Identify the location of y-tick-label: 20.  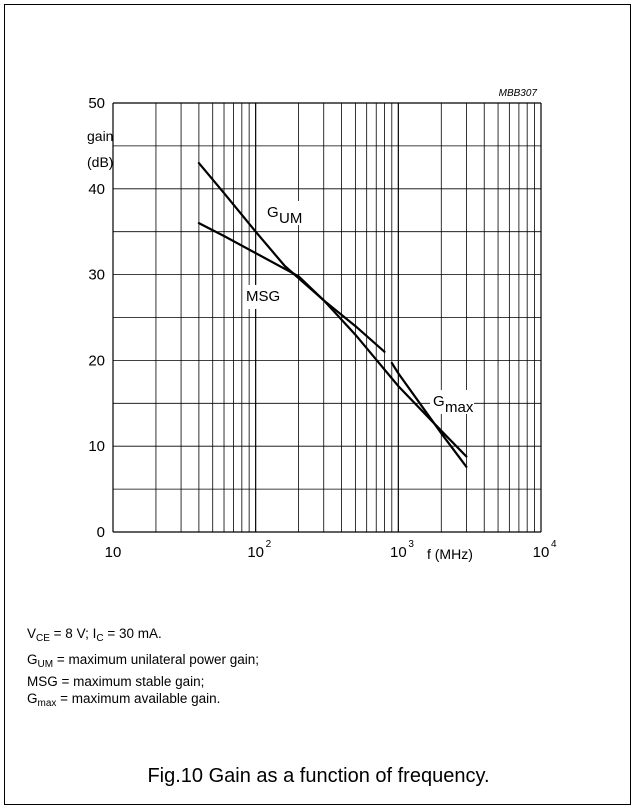
(96, 360).